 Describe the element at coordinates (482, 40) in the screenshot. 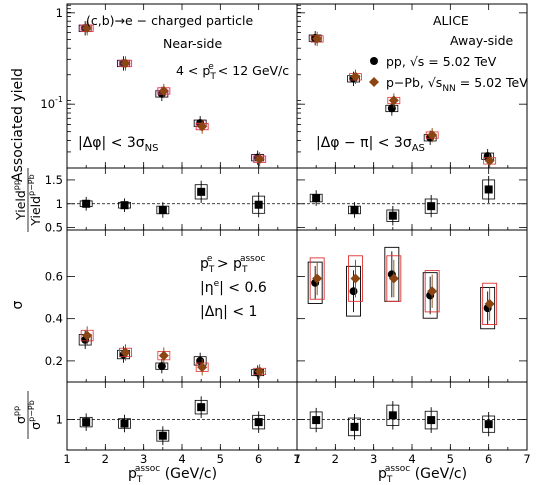

I see `away-side-label: Away-side` at that location.